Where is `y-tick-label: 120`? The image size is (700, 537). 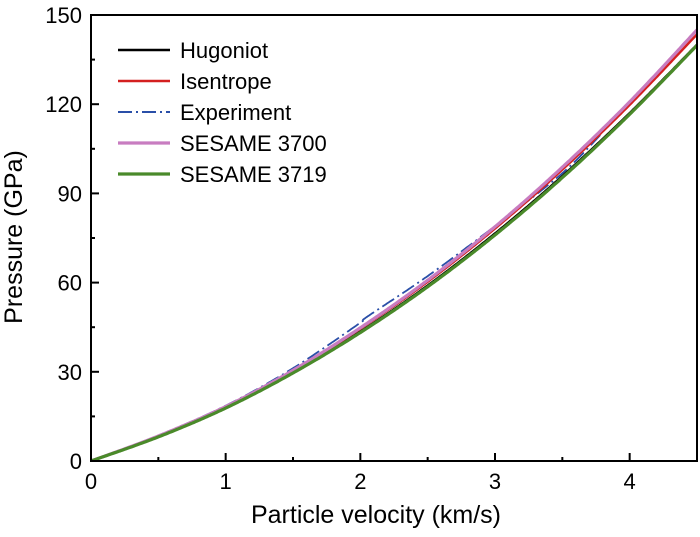 y-tick-label: 120 is located at coordinates (63, 104).